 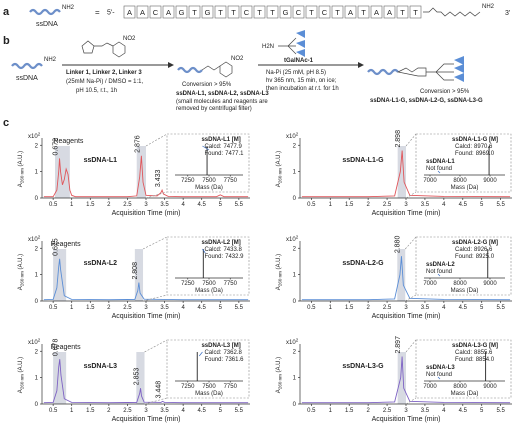 What do you see at coordinates (464, 154) in the screenshot?
I see `found-label: Found:` at bounding box center [464, 154].